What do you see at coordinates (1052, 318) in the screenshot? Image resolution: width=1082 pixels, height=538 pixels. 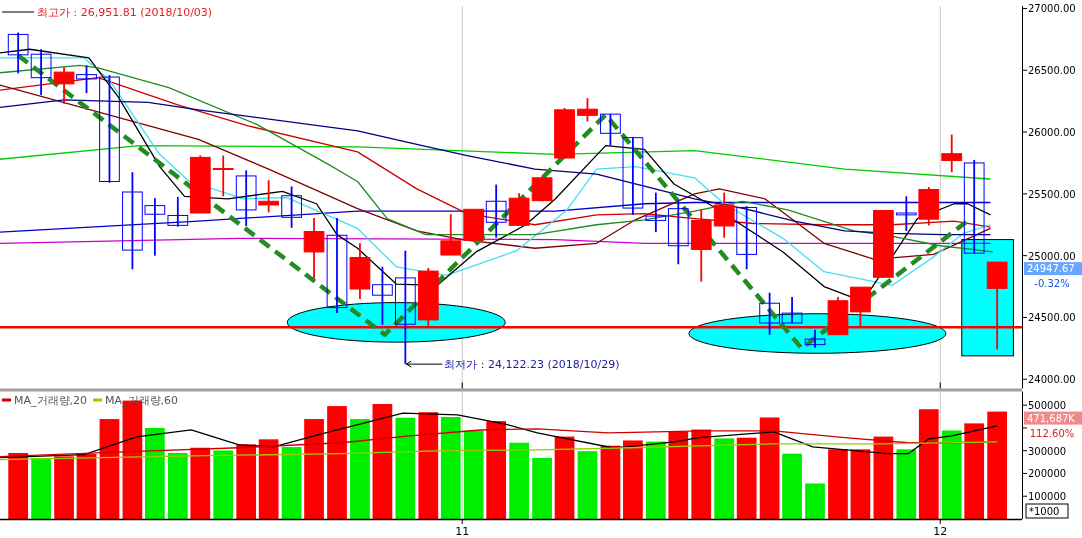 I see `y-tick-label: 24500.00` at bounding box center [1052, 318].